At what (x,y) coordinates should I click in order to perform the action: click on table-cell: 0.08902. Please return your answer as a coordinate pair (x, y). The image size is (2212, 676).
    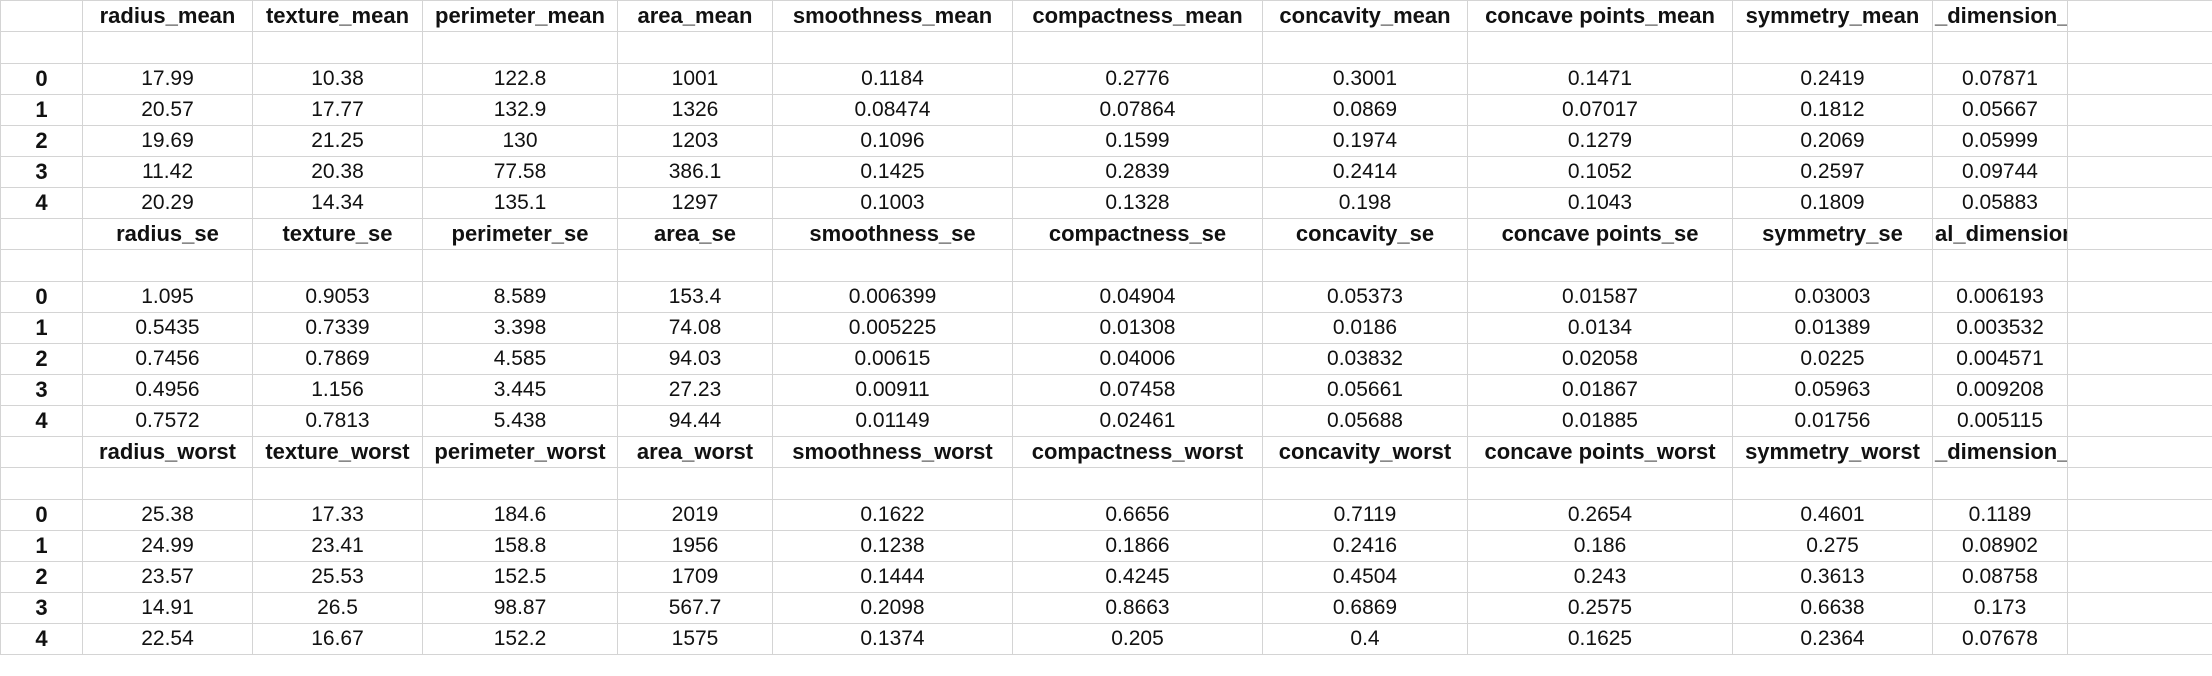
    Looking at the image, I should click on (2000, 546).